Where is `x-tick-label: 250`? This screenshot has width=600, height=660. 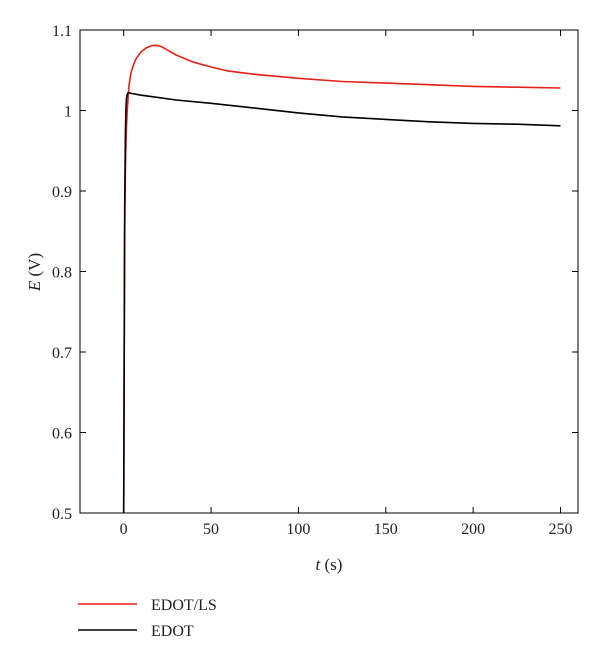 x-tick-label: 250 is located at coordinates (561, 529).